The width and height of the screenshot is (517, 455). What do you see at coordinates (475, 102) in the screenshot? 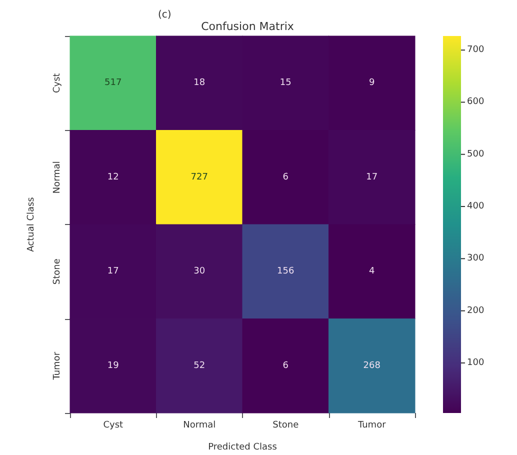
I see `color-bar-label: 600` at bounding box center [475, 102].